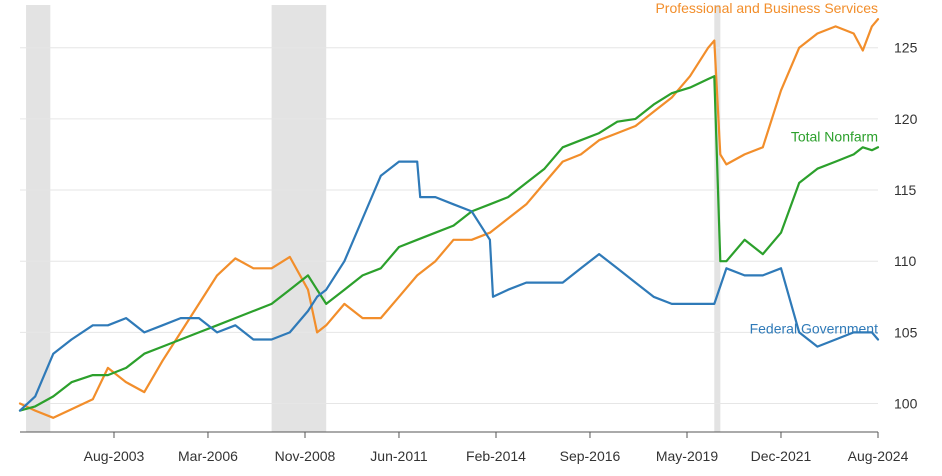 This screenshot has width=942, height=476. What do you see at coordinates (766, 8) in the screenshot?
I see `series-label-professional-and-business-services: Professional and Business Services` at bounding box center [766, 8].